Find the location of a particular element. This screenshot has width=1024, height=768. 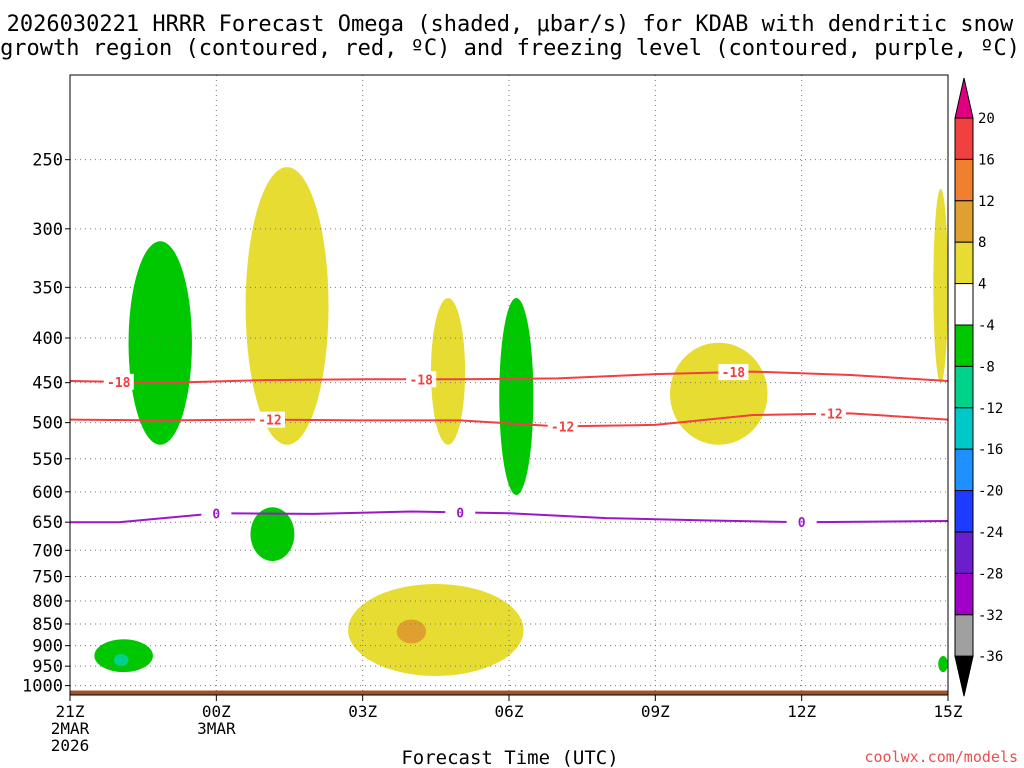

xtick-line: 2MAR is located at coordinates (70, 728).